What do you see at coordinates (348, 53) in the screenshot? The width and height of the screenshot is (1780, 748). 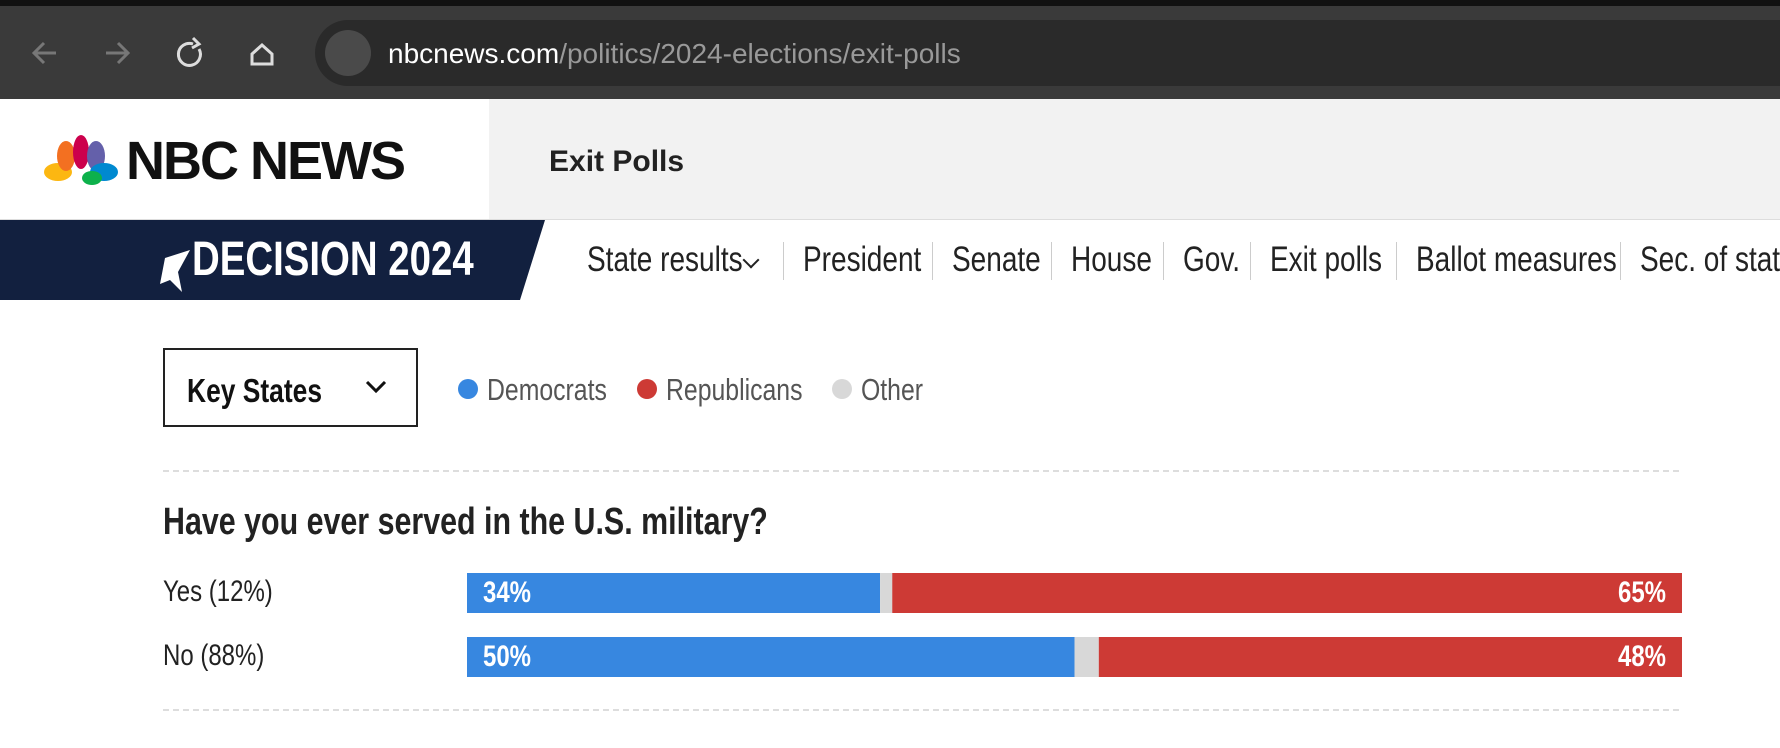 I see `site-info-icon` at bounding box center [348, 53].